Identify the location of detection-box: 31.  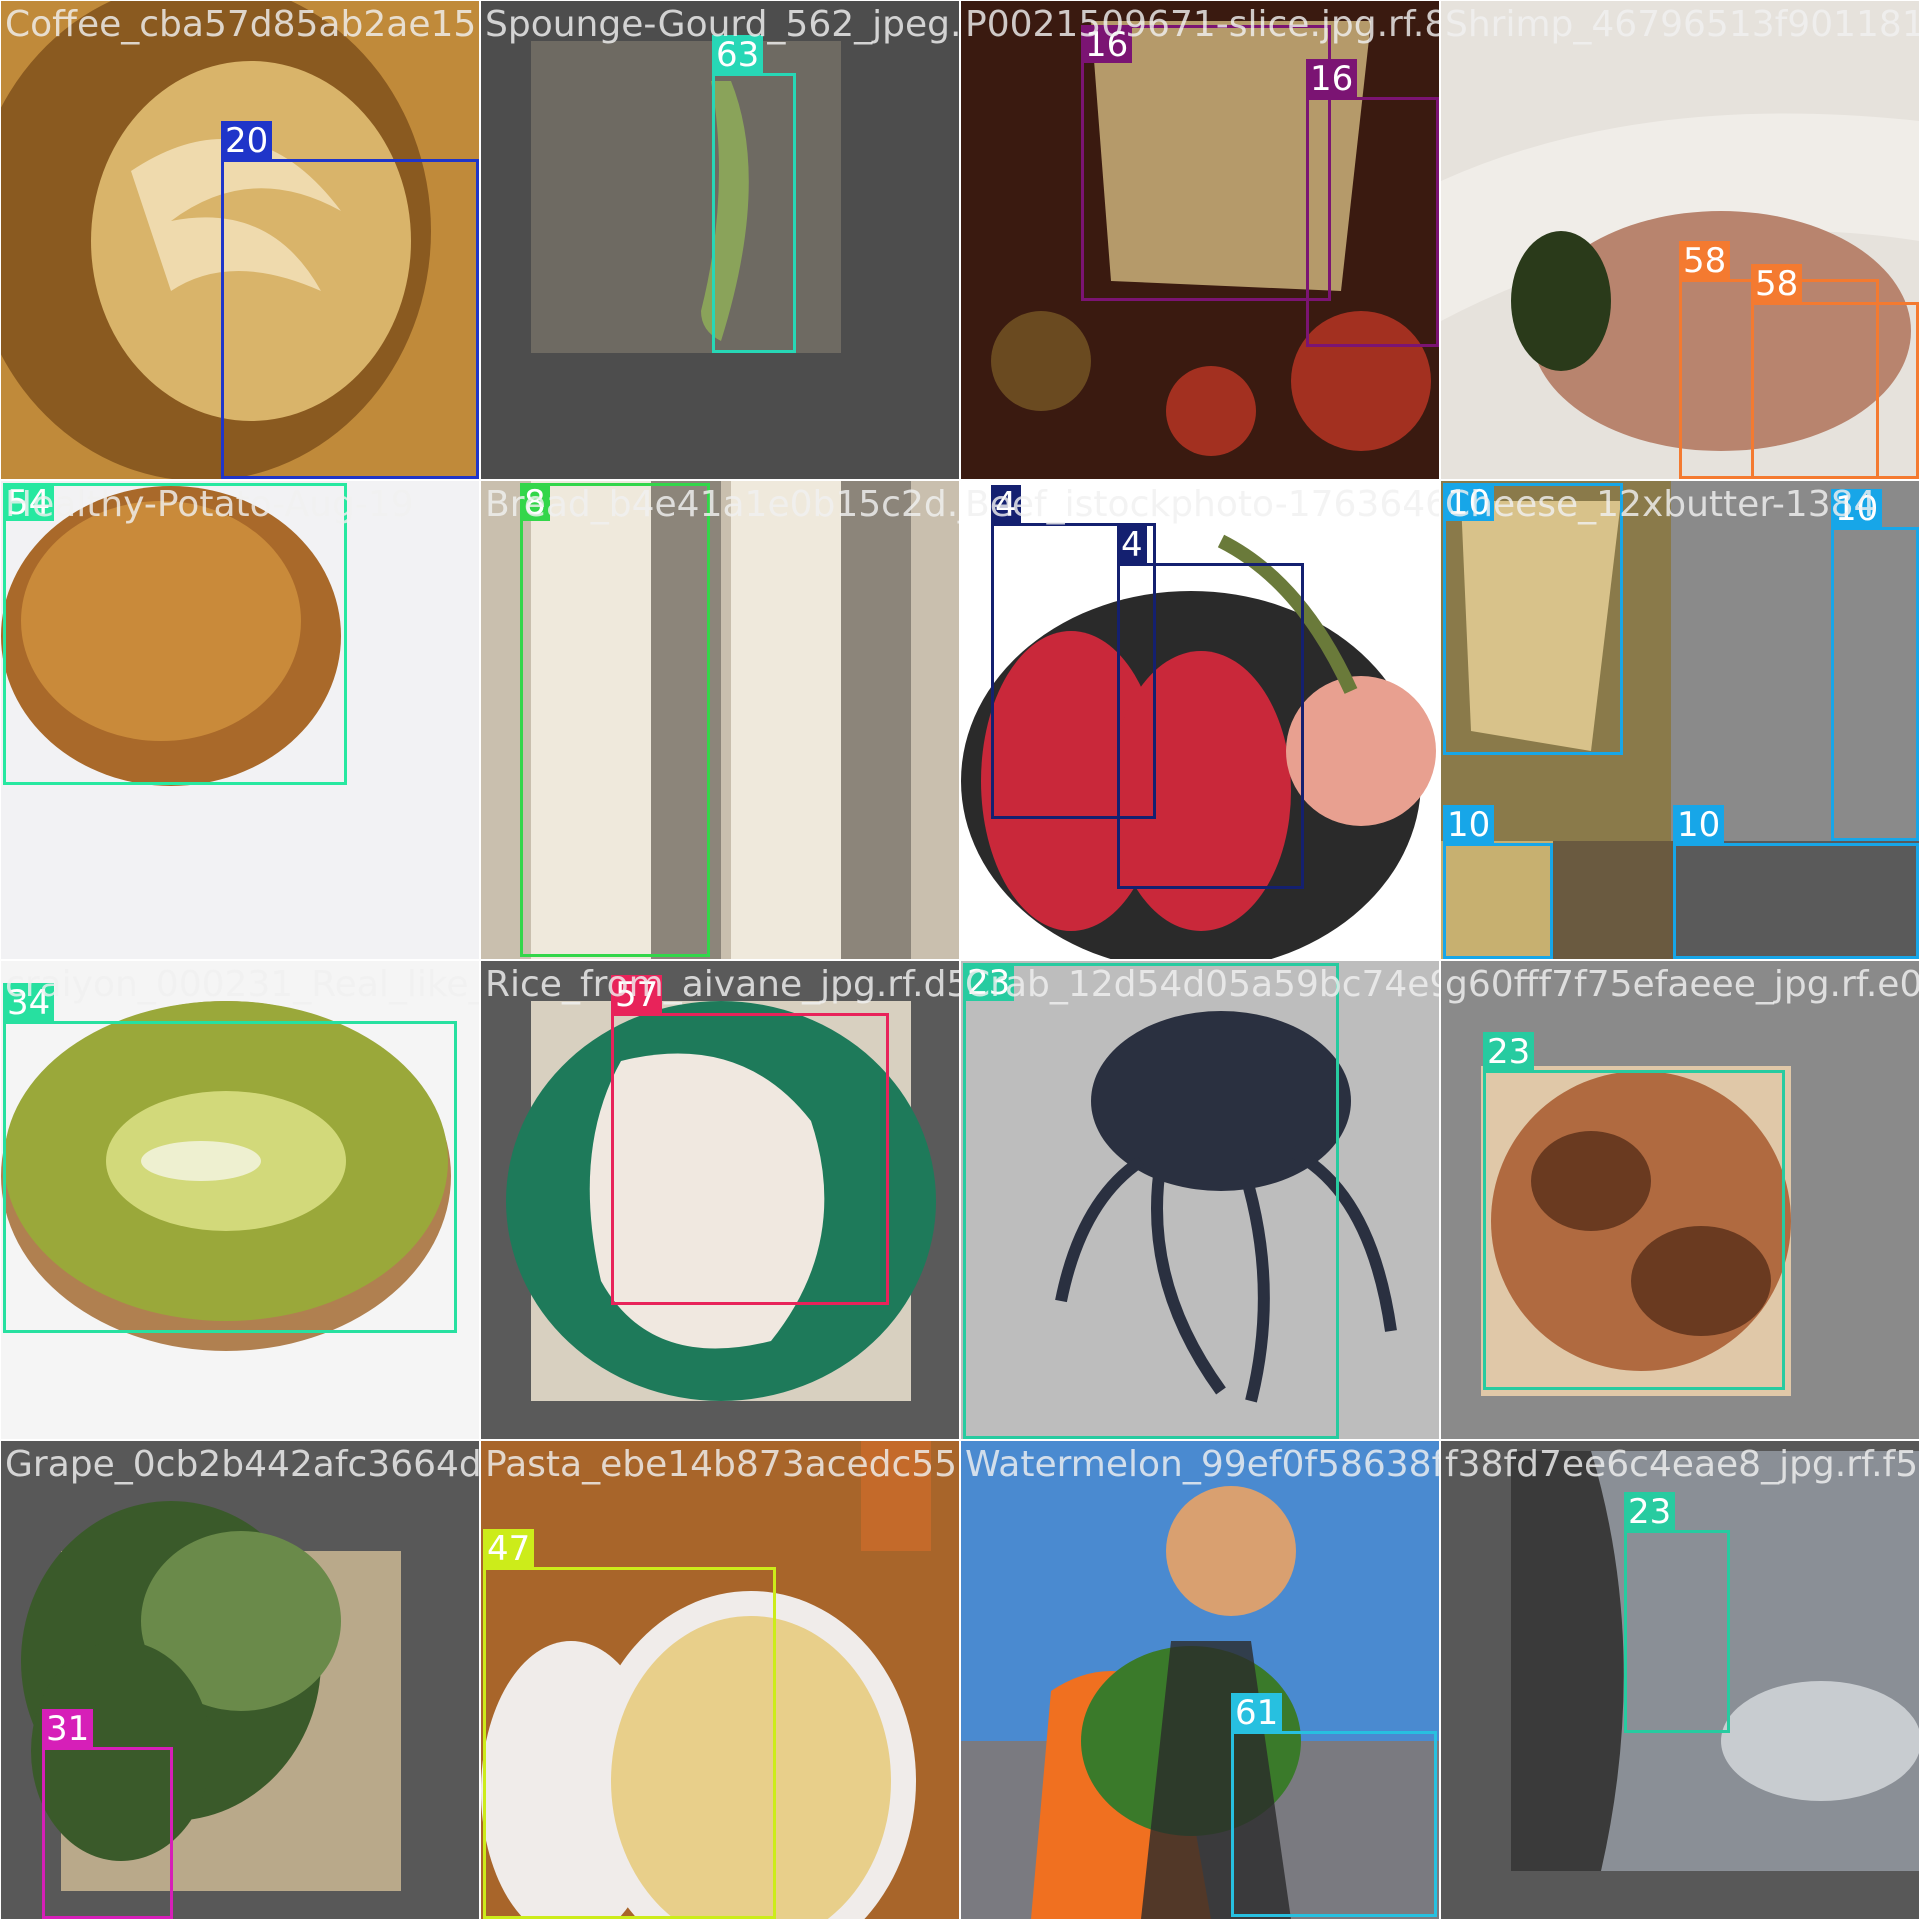
(107, 1814).